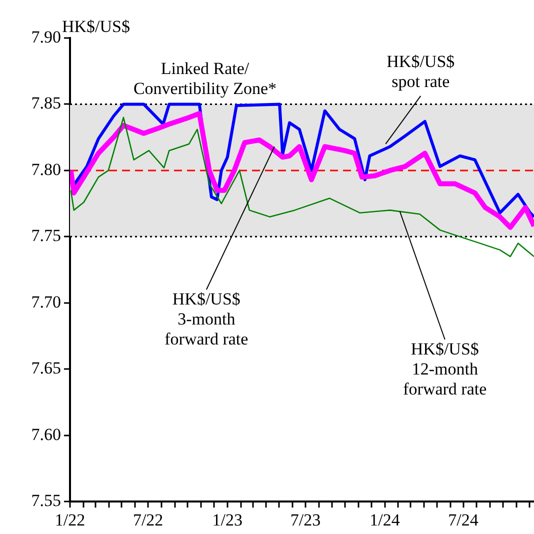 The height and width of the screenshot is (534, 534). Describe the element at coordinates (96, 26) in the screenshot. I see `y-axis-title: HK$/US$` at that location.